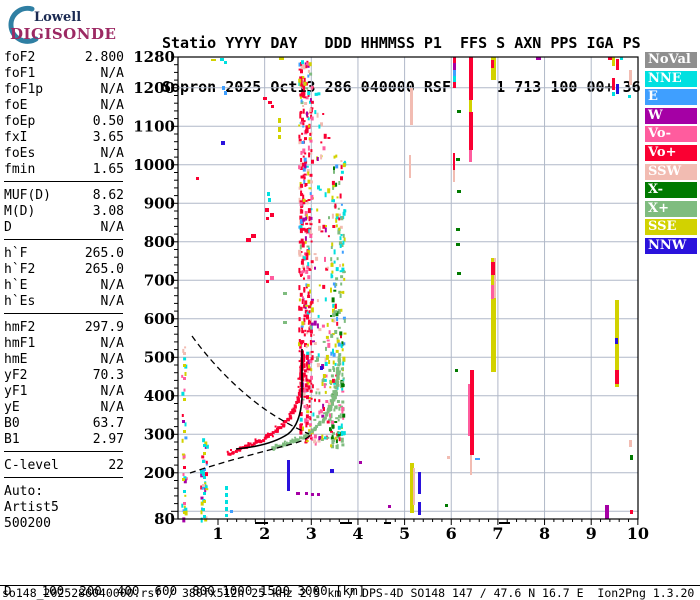 The image size is (700, 600). I want to click on svg-text: 300, so click(159, 434).